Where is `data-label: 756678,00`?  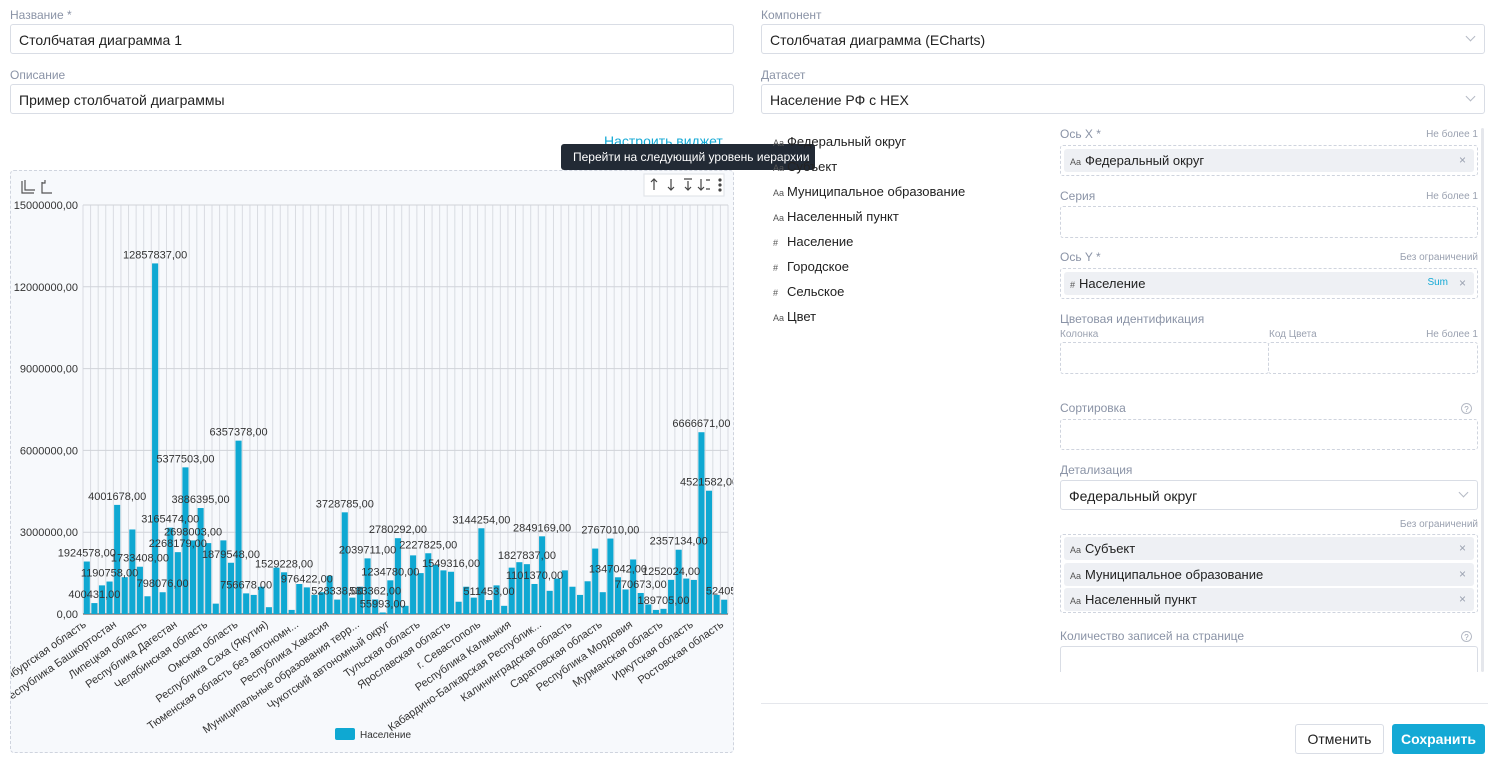
data-label: 756678,00 is located at coordinates (246, 585).